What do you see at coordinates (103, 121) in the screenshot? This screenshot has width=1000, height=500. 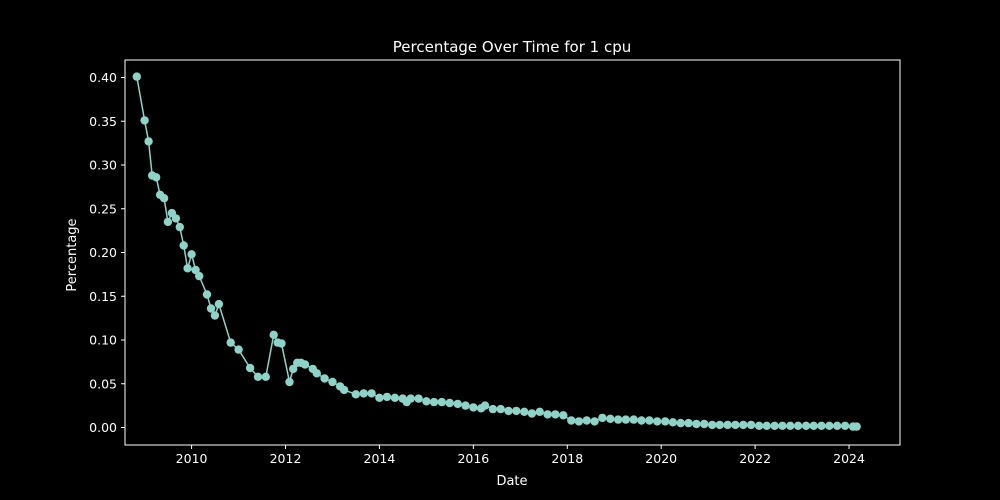 I see `y-tick-label: 0.35` at bounding box center [103, 121].